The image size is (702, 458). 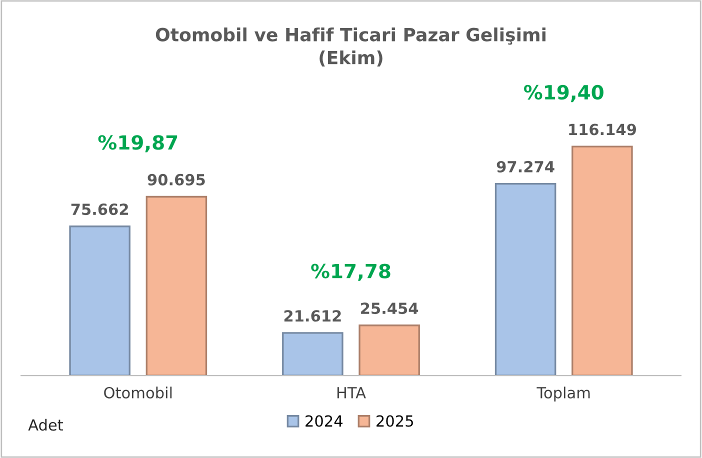 What do you see at coordinates (525, 166) in the screenshot?
I see `data-label: 97.274` at bounding box center [525, 166].